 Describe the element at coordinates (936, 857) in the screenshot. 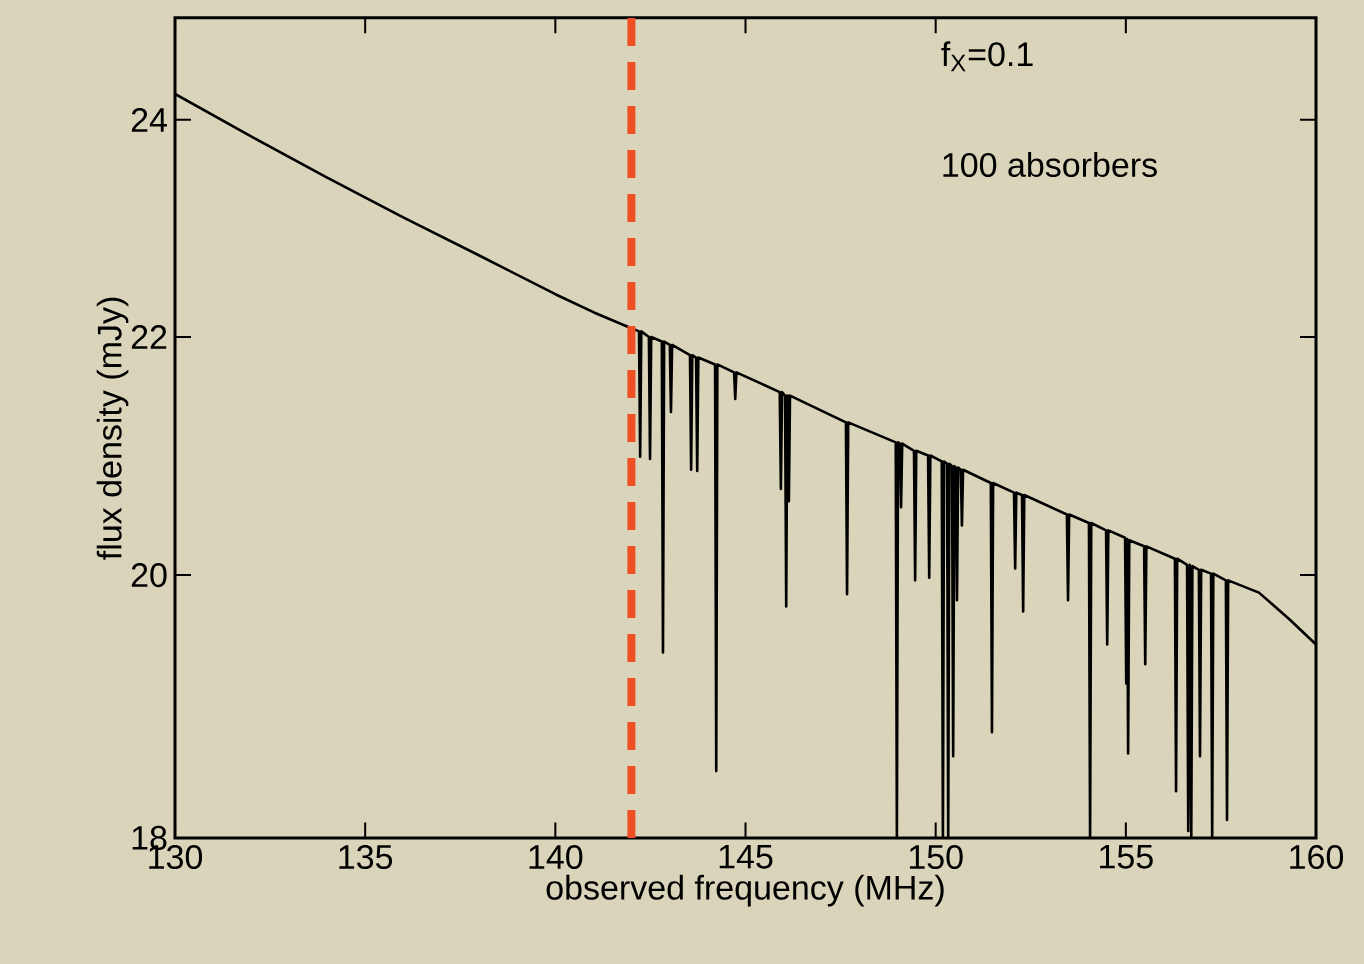

I see `x-tick-label: 150` at that location.